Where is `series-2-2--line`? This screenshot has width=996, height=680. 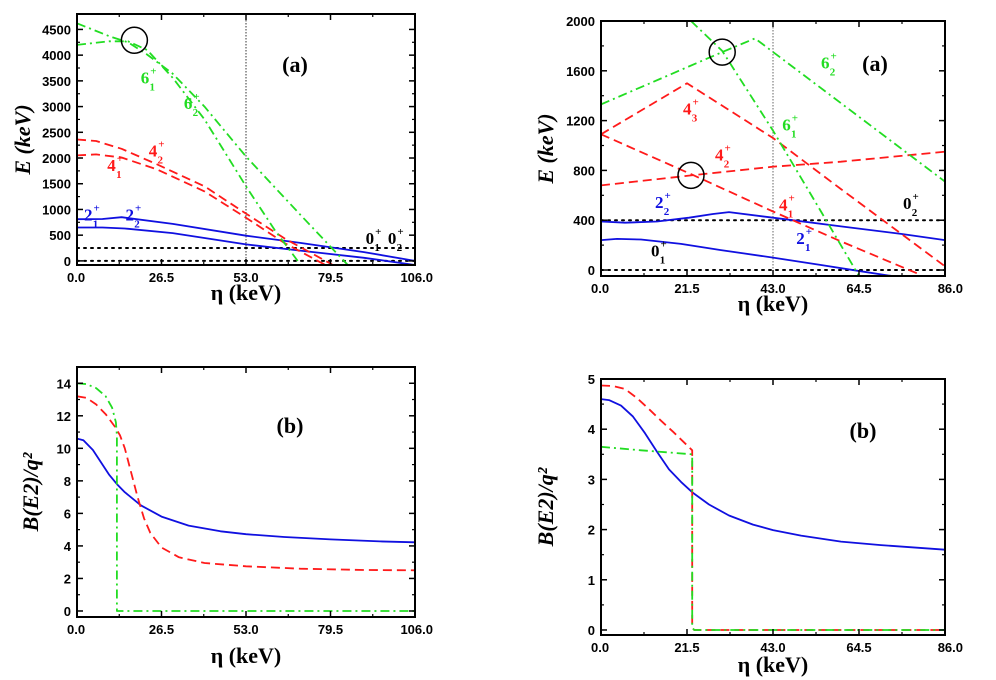 series-2-2--line is located at coordinates (246, 239).